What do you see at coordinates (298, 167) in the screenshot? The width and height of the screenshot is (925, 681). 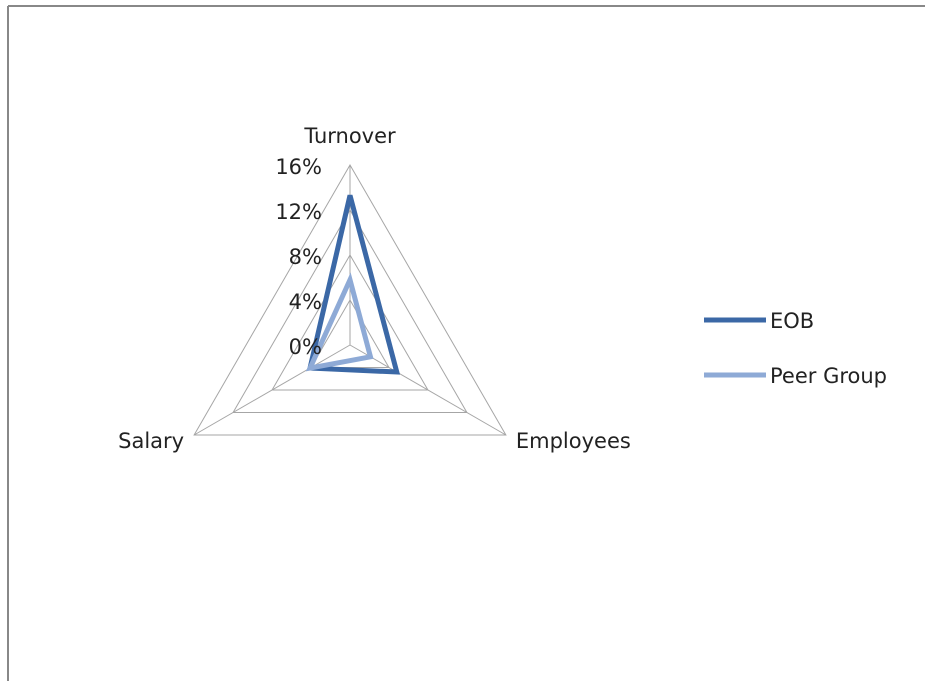 I see `tick-label: 16%` at bounding box center [298, 167].